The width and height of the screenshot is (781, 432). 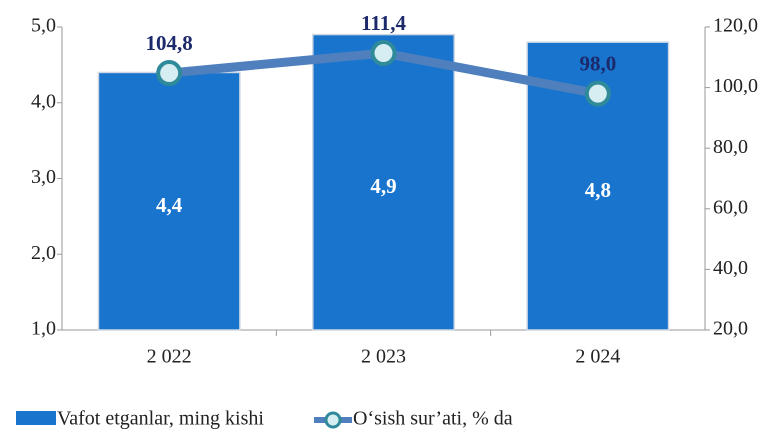 What do you see at coordinates (333, 420) in the screenshot?
I see `legend-swatch-marker` at bounding box center [333, 420].